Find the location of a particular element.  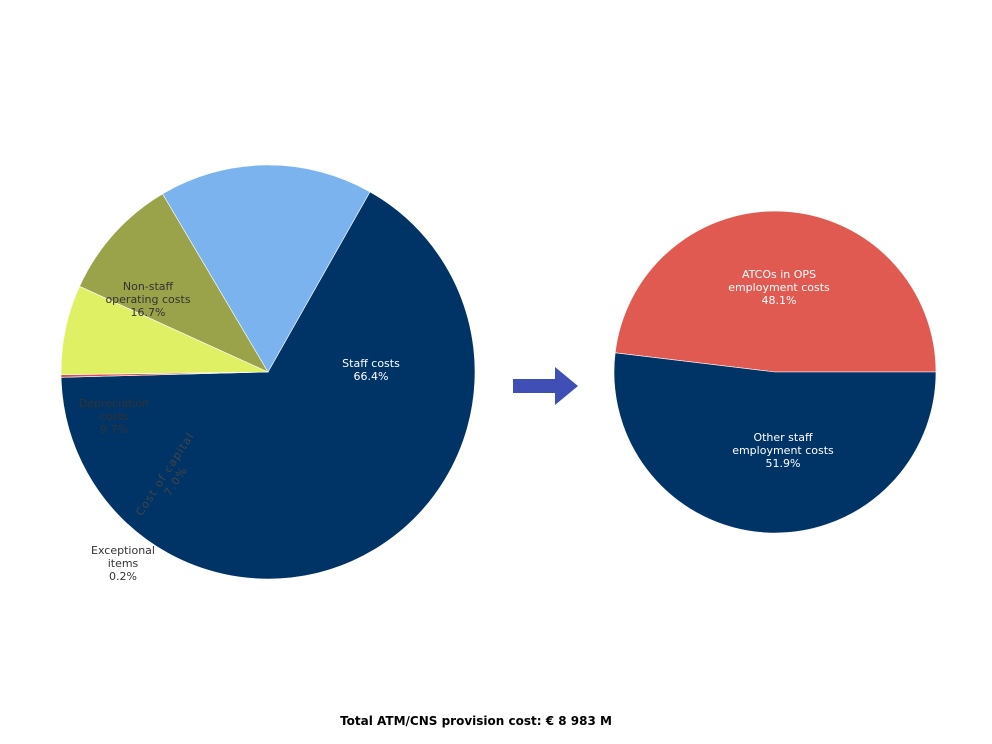

slice-label-line: 48.1% is located at coordinates (779, 300).